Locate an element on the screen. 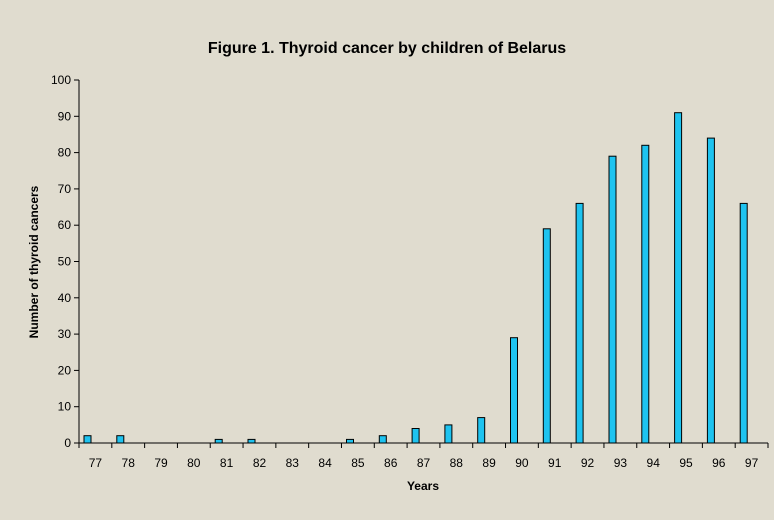 The height and width of the screenshot is (520, 774). x-tick-label: 92 is located at coordinates (588, 463).